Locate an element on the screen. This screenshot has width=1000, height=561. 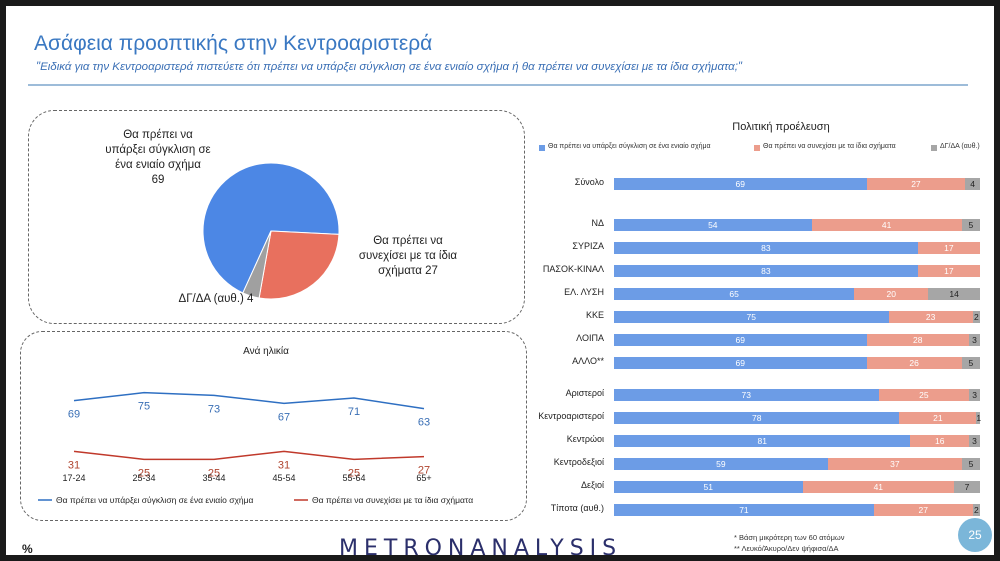
bar-segment: 51 is located at coordinates (708, 487).